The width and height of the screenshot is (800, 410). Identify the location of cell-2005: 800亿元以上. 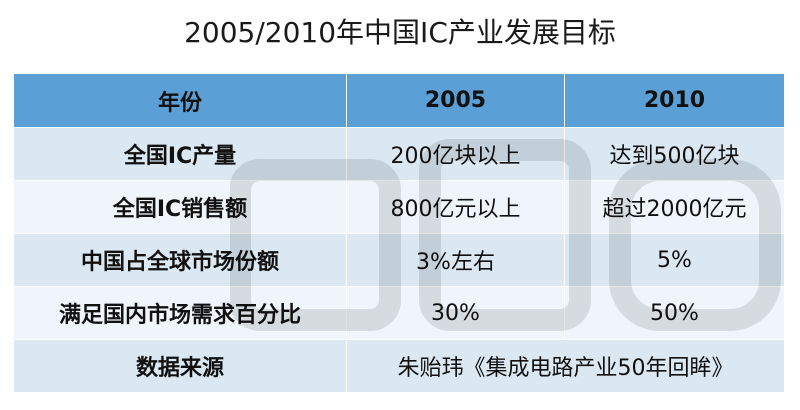
(455, 207).